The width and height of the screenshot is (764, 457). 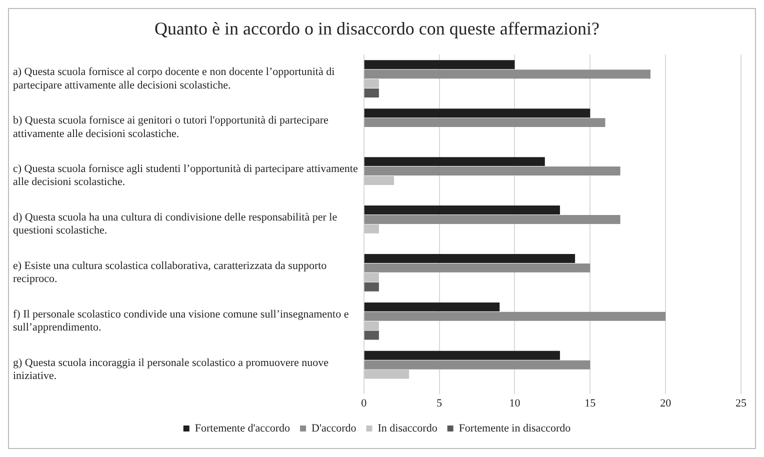 What do you see at coordinates (242, 428) in the screenshot?
I see `legend-label: Fortemente d'accordo` at bounding box center [242, 428].